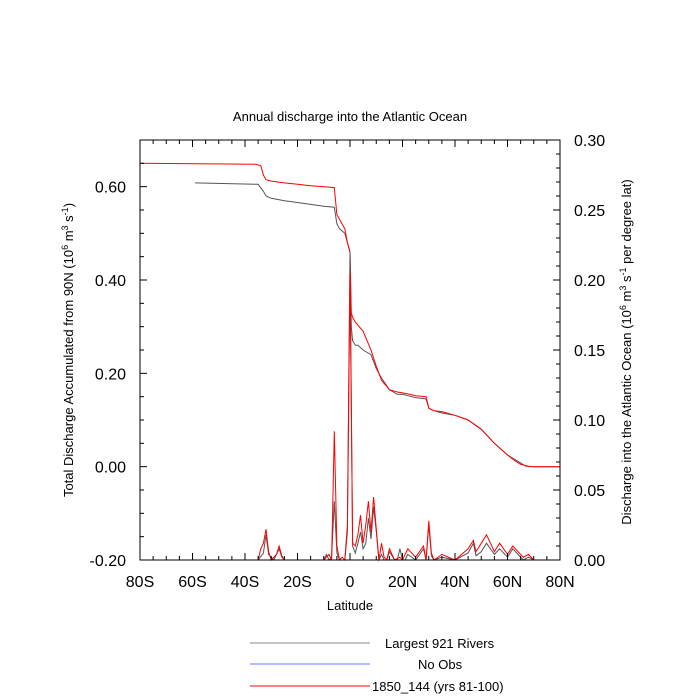  I want to click on y-axis-right: 0.00 0.05 0.10 0.15 0.20 0.25 0.30, so click(579, 351).